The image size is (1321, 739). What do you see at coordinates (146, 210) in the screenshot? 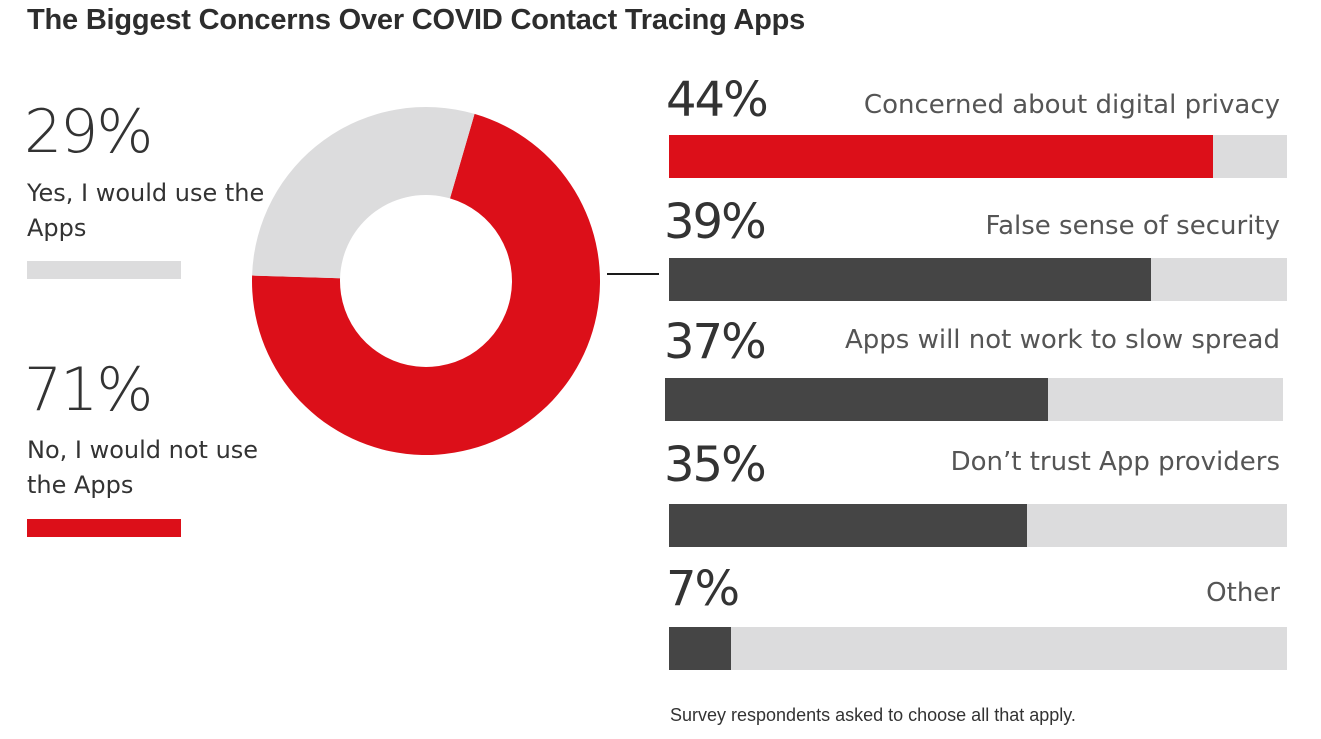
I see `yes-label: Yes, I would use the Apps` at bounding box center [146, 210].